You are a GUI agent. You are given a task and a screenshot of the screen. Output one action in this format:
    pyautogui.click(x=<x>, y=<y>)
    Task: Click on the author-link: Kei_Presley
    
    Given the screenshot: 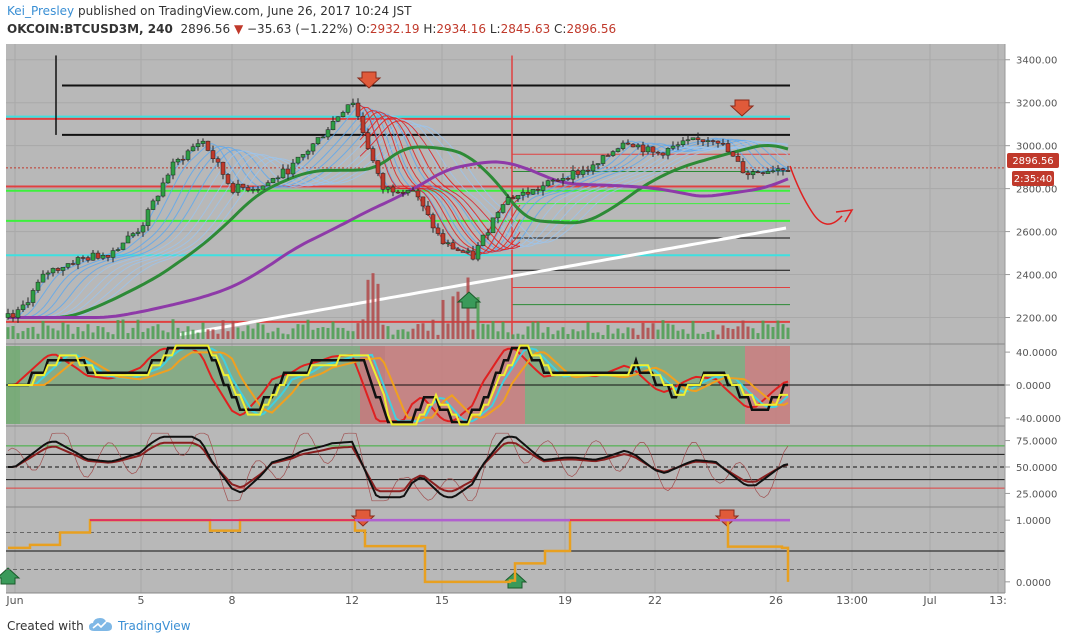 What is the action you would take?
    pyautogui.click(x=41, y=11)
    